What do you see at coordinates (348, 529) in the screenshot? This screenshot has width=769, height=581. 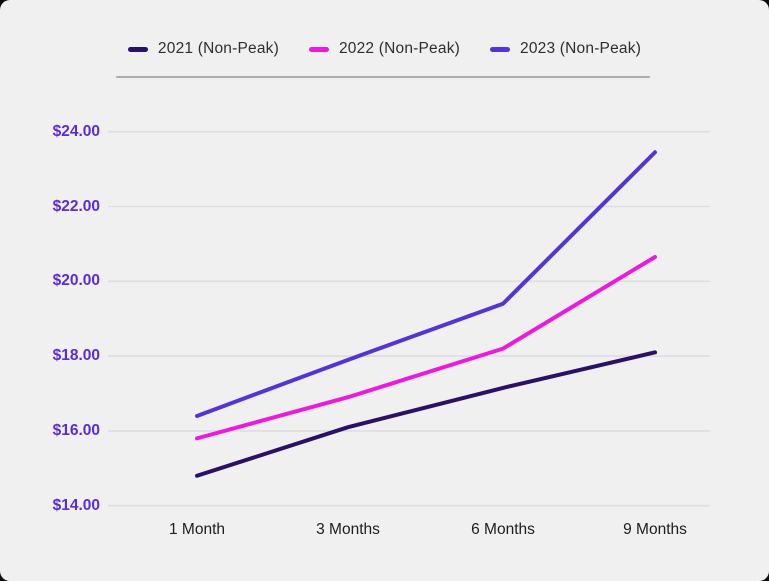 I see `x-axis-category-label: 3 Months` at bounding box center [348, 529].